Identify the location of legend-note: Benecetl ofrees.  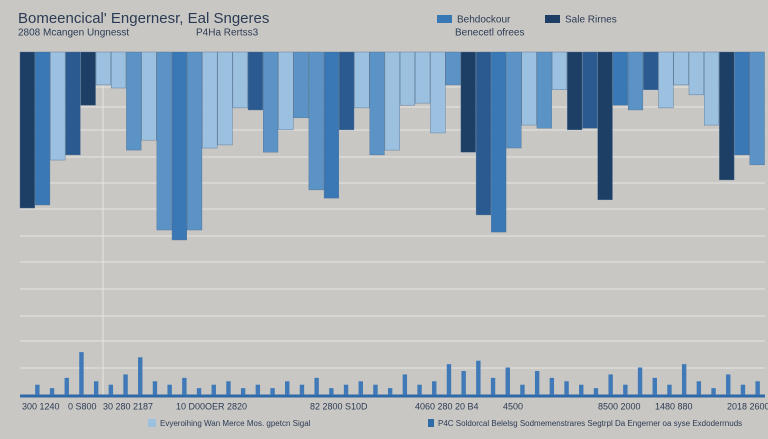
(490, 33).